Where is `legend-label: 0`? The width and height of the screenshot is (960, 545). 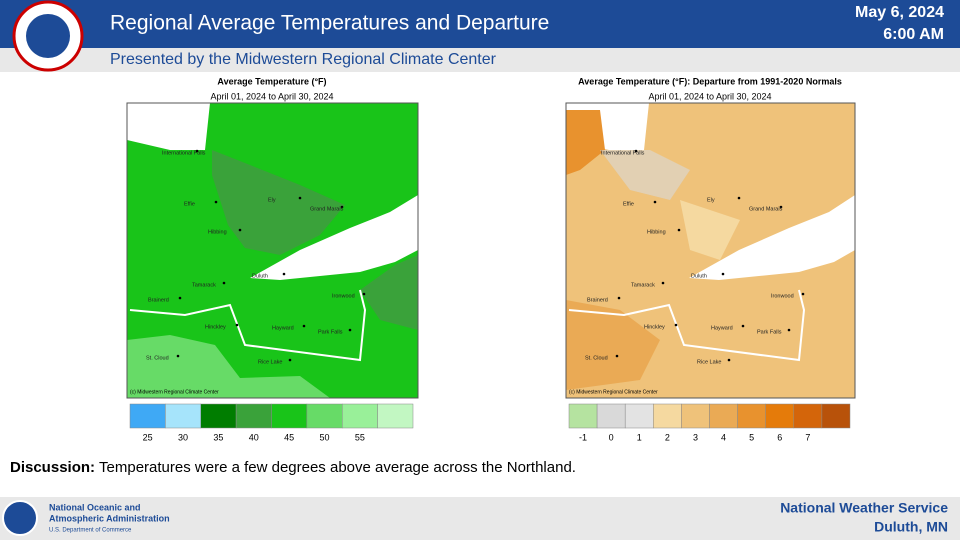
legend-label: 0 is located at coordinates (611, 437).